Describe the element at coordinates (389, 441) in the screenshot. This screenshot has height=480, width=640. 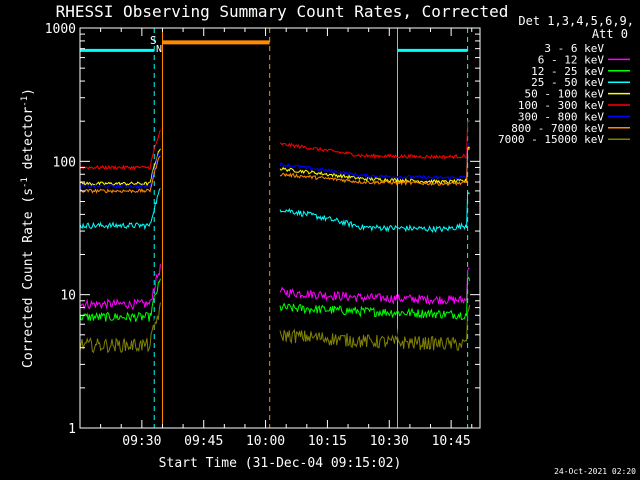
I see `x-tick-label: 10:30` at that location.